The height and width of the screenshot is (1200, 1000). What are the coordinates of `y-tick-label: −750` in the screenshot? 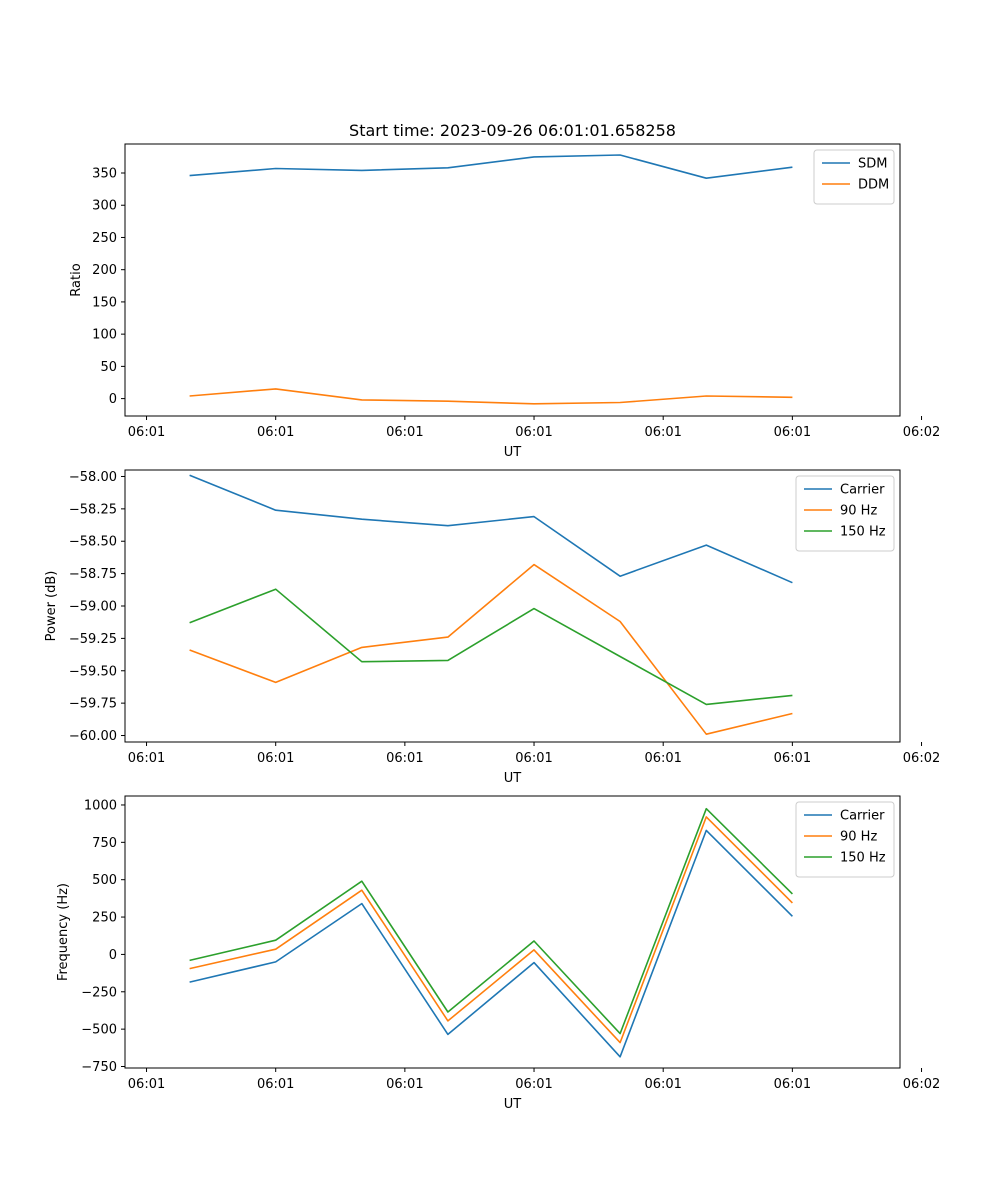 It's located at (99, 1067).